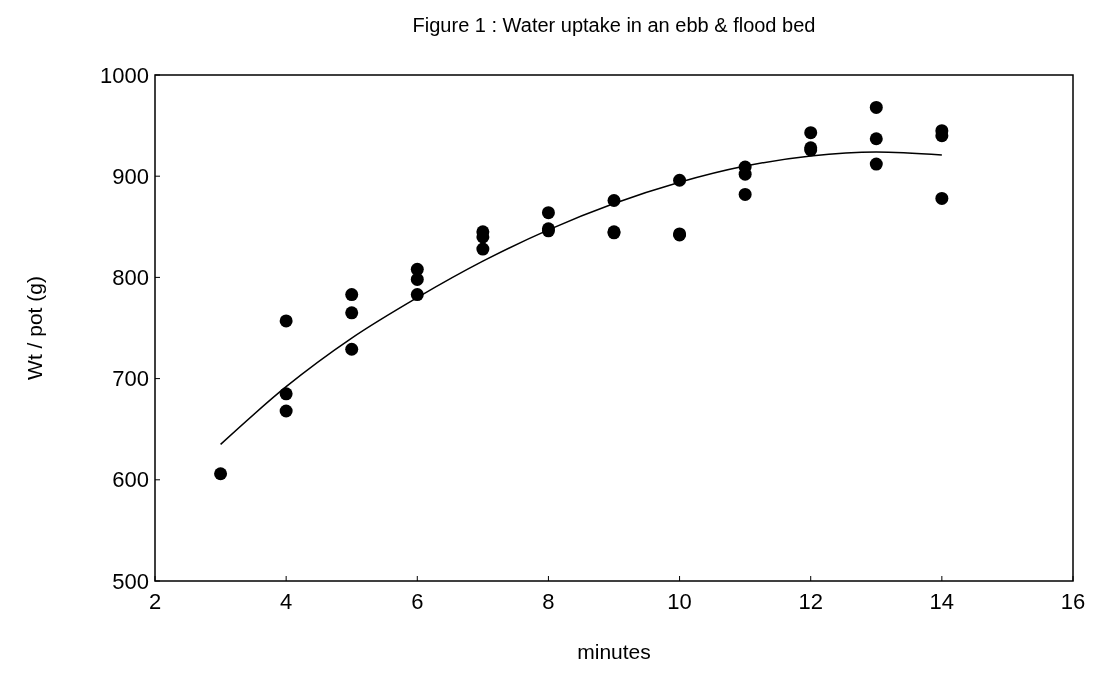 This screenshot has height=681, width=1094. I want to click on y-tick-label: 1000, so click(124, 75).